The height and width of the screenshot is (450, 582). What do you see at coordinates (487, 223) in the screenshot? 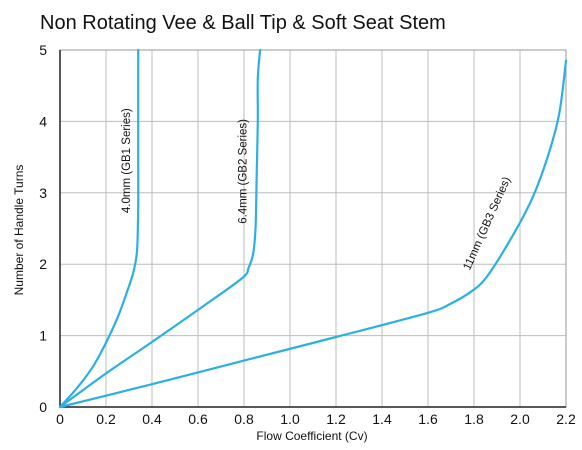
I see `series-label-3: 11mm (GB3 Series)` at bounding box center [487, 223].